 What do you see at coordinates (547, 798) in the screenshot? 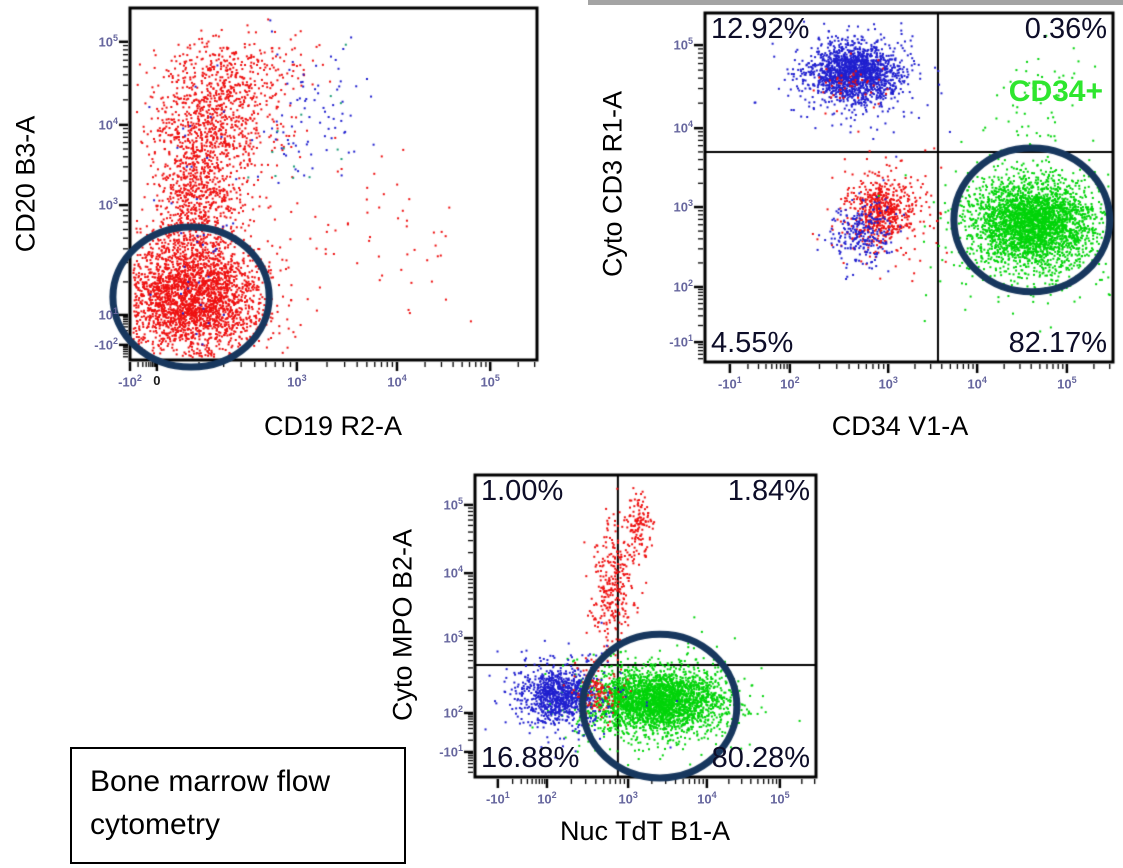
I see `plot3-x-tick-label: 10²` at bounding box center [547, 798].